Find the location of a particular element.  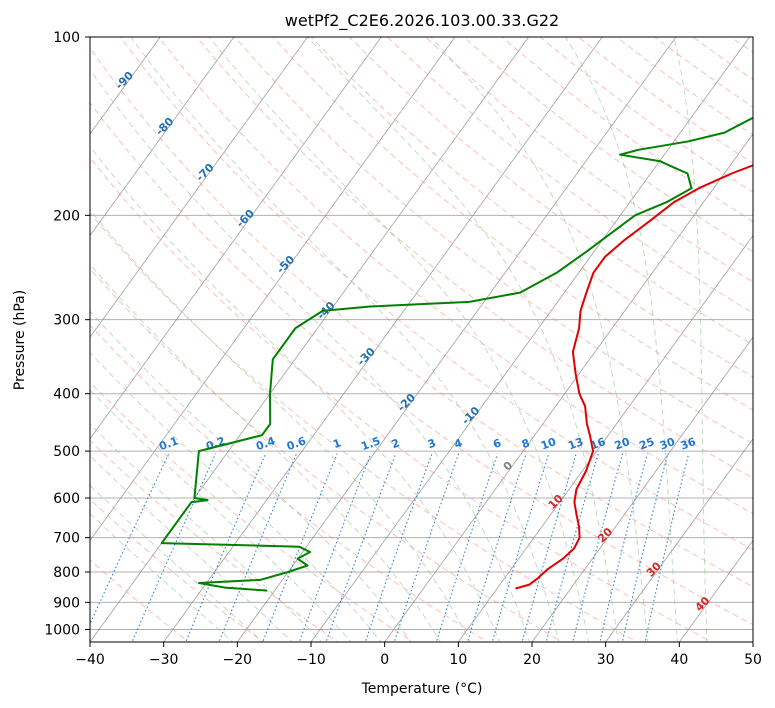

mixing-ratio-label: 10 is located at coordinates (548, 444).